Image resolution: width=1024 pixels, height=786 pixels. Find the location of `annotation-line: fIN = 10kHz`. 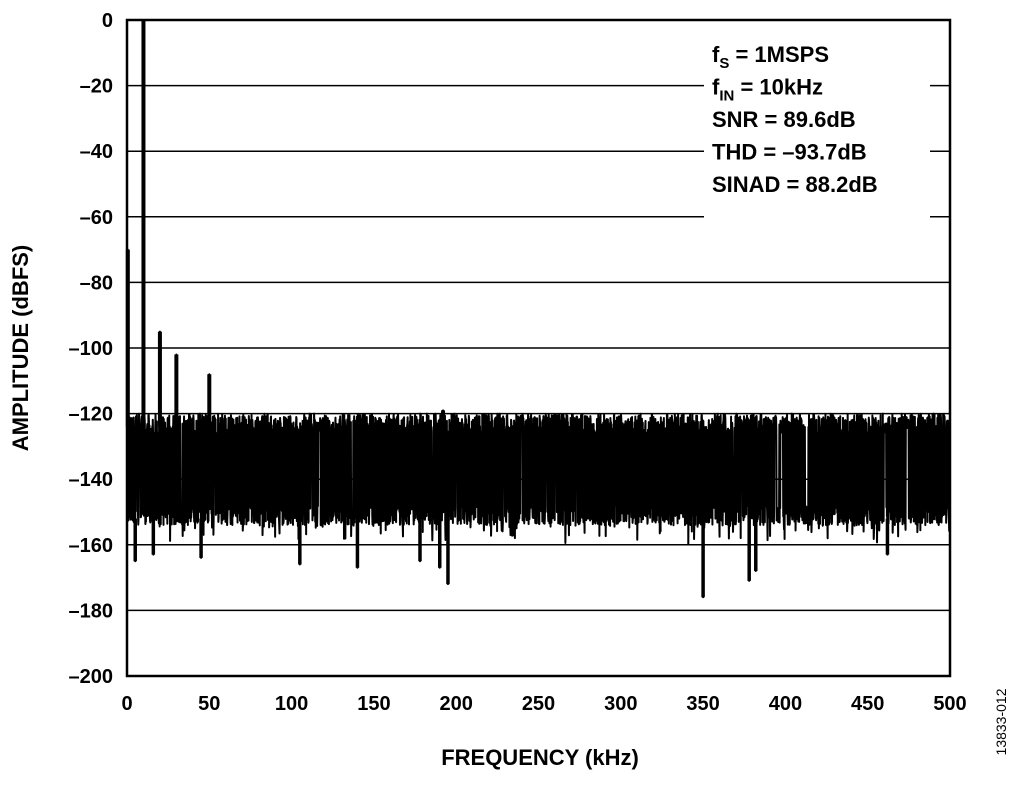

annotation-line: fIN = 10kHz is located at coordinates (767, 90).